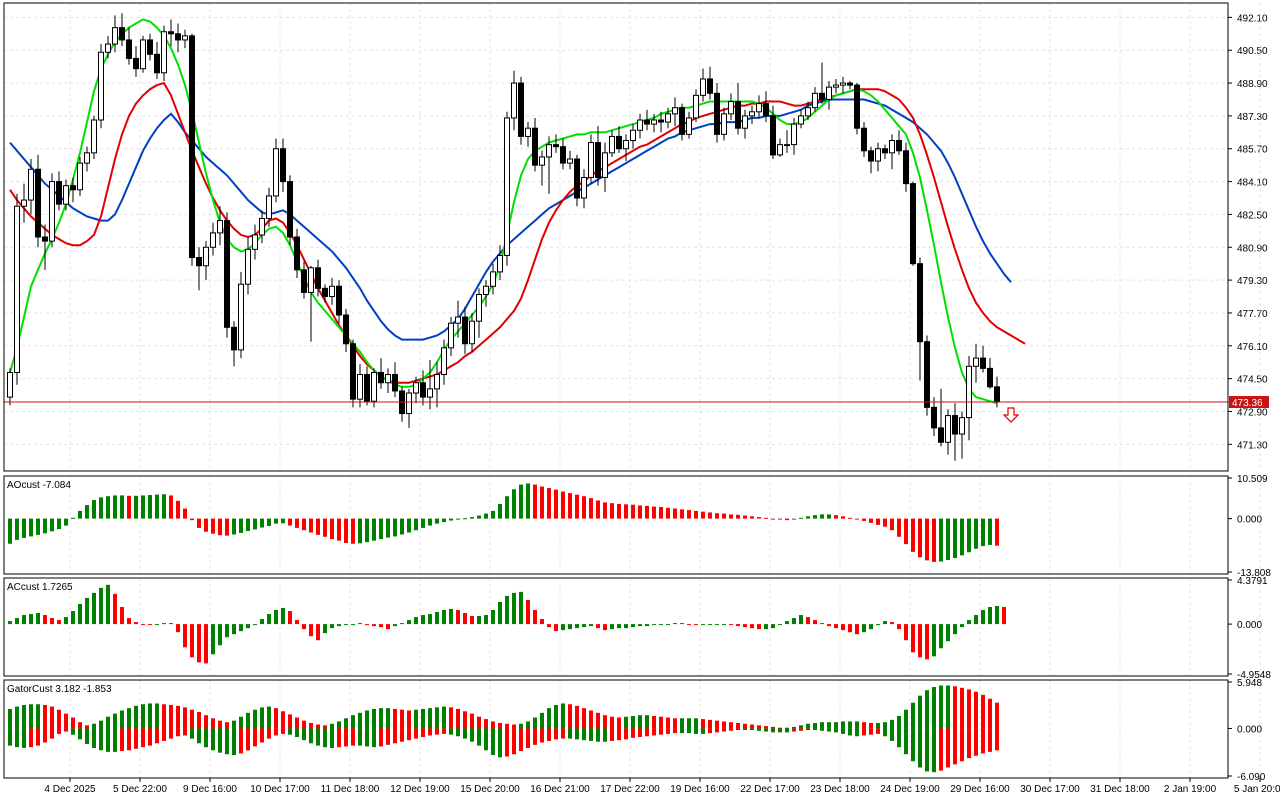 Image resolution: width=1280 pixels, height=800 pixels. Describe the element at coordinates (634, 730) in the screenshot. I see `gator-pane: 5.948 0.000 -6.090 GatorCust 3.182 -1.853` at that location.